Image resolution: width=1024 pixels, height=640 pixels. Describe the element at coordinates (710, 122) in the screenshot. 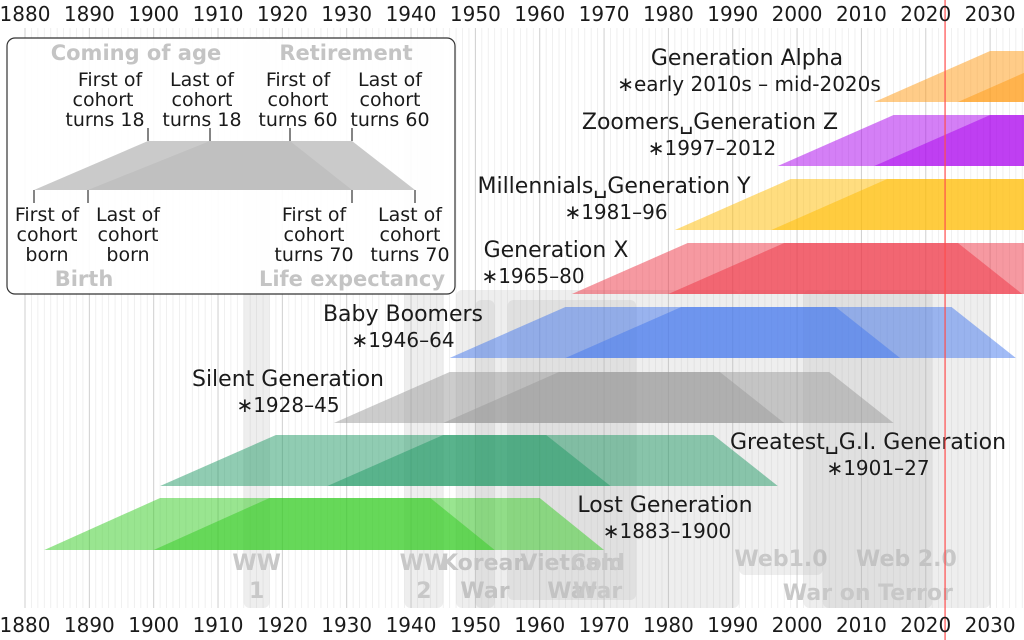

I see `generation-name: Zoomers␣Generation Z` at that location.